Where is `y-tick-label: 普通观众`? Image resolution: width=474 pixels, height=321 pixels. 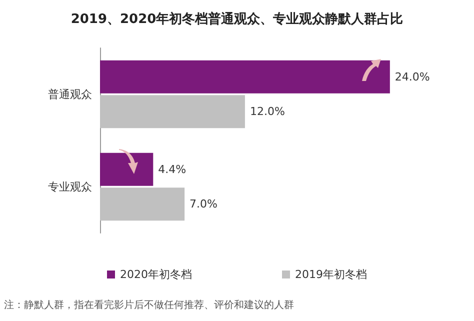 y-tick-label: 普通观众 is located at coordinates (70, 94).